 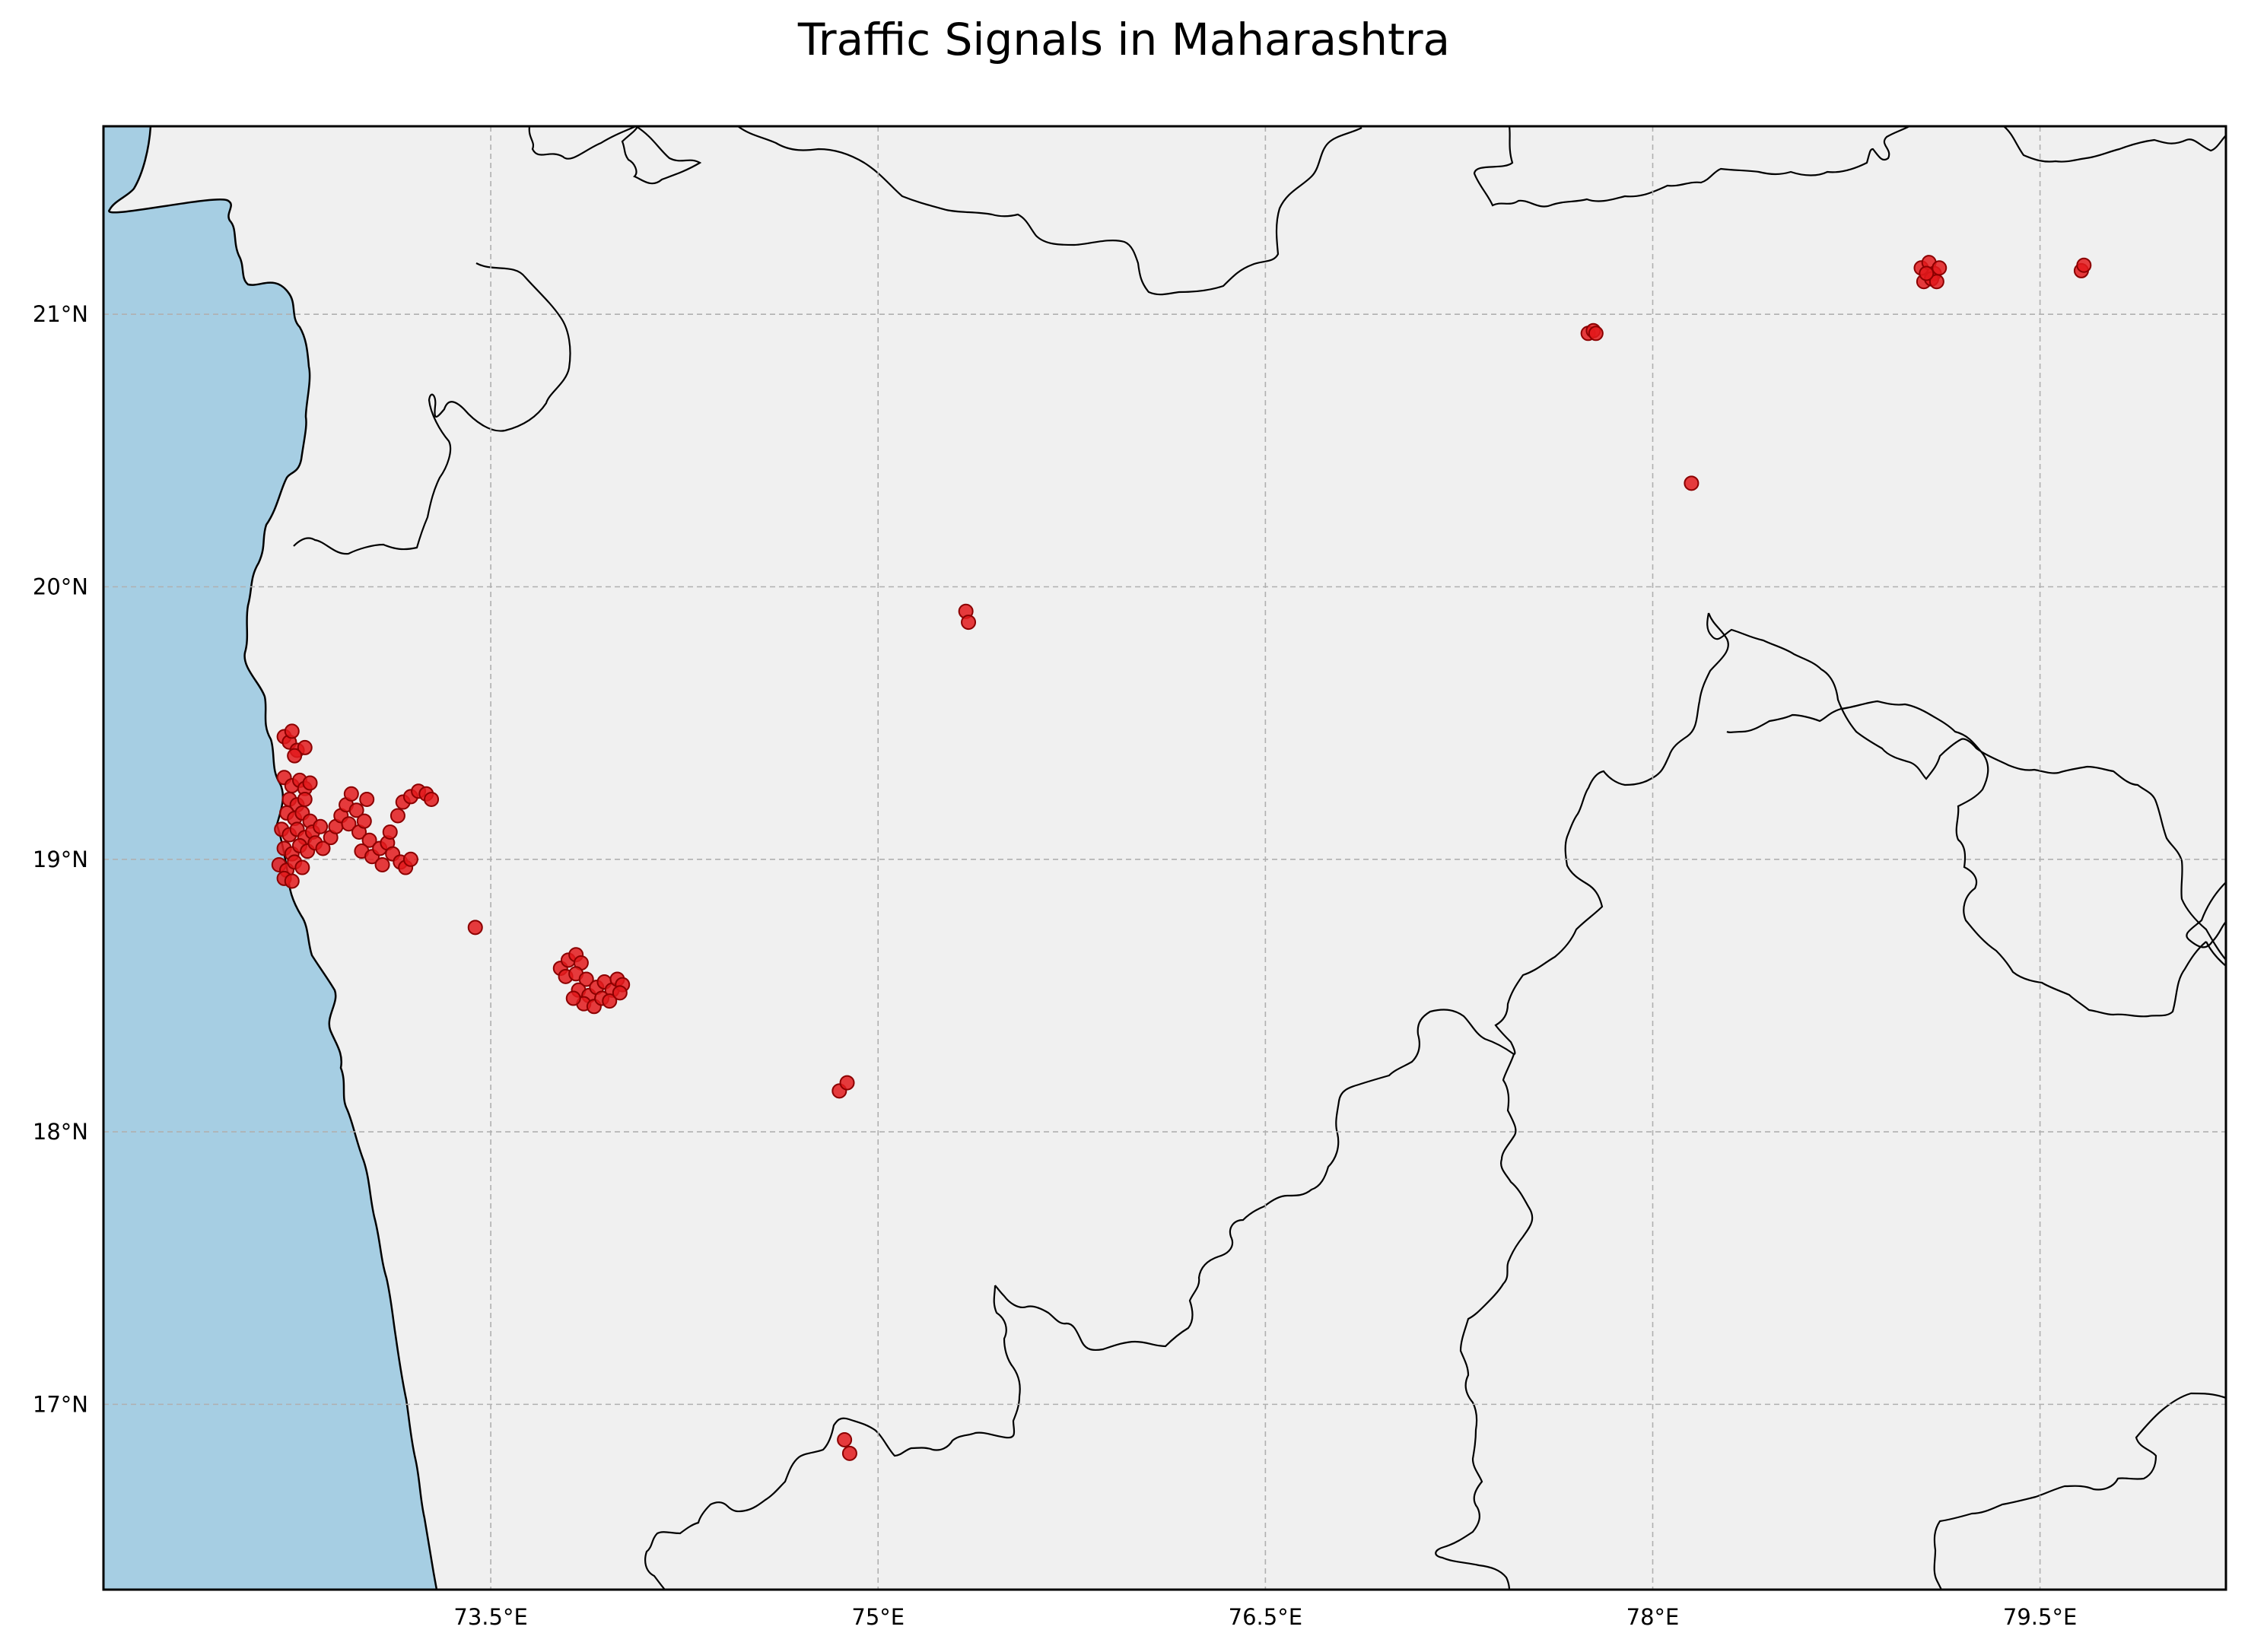 I want to click on y-tick-label: 18°N, so click(x=61, y=1132).